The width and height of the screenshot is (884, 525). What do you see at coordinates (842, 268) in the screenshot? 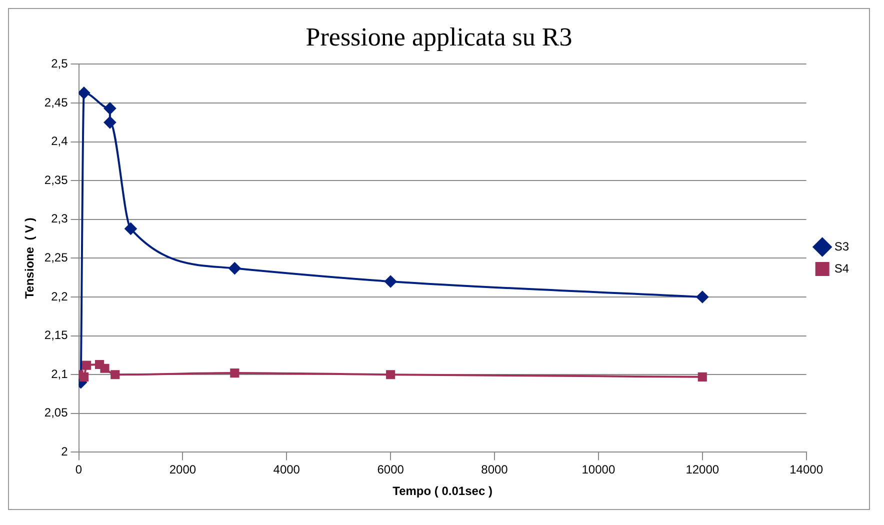
I see `legend-label: S4` at bounding box center [842, 268].